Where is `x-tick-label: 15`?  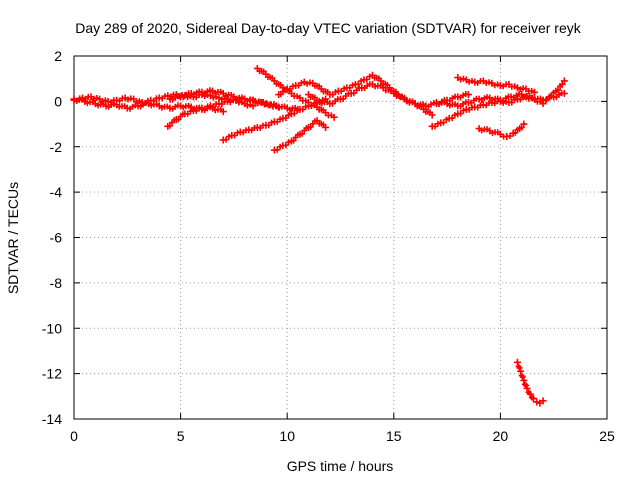 x-tick-label: 15 is located at coordinates (394, 436).